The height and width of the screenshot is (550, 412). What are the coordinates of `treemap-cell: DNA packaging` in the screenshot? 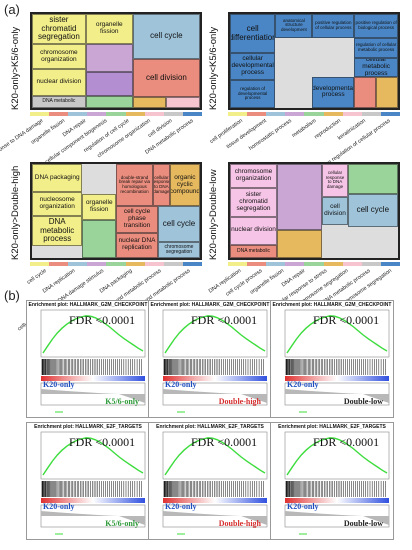 It's located at (57, 178).